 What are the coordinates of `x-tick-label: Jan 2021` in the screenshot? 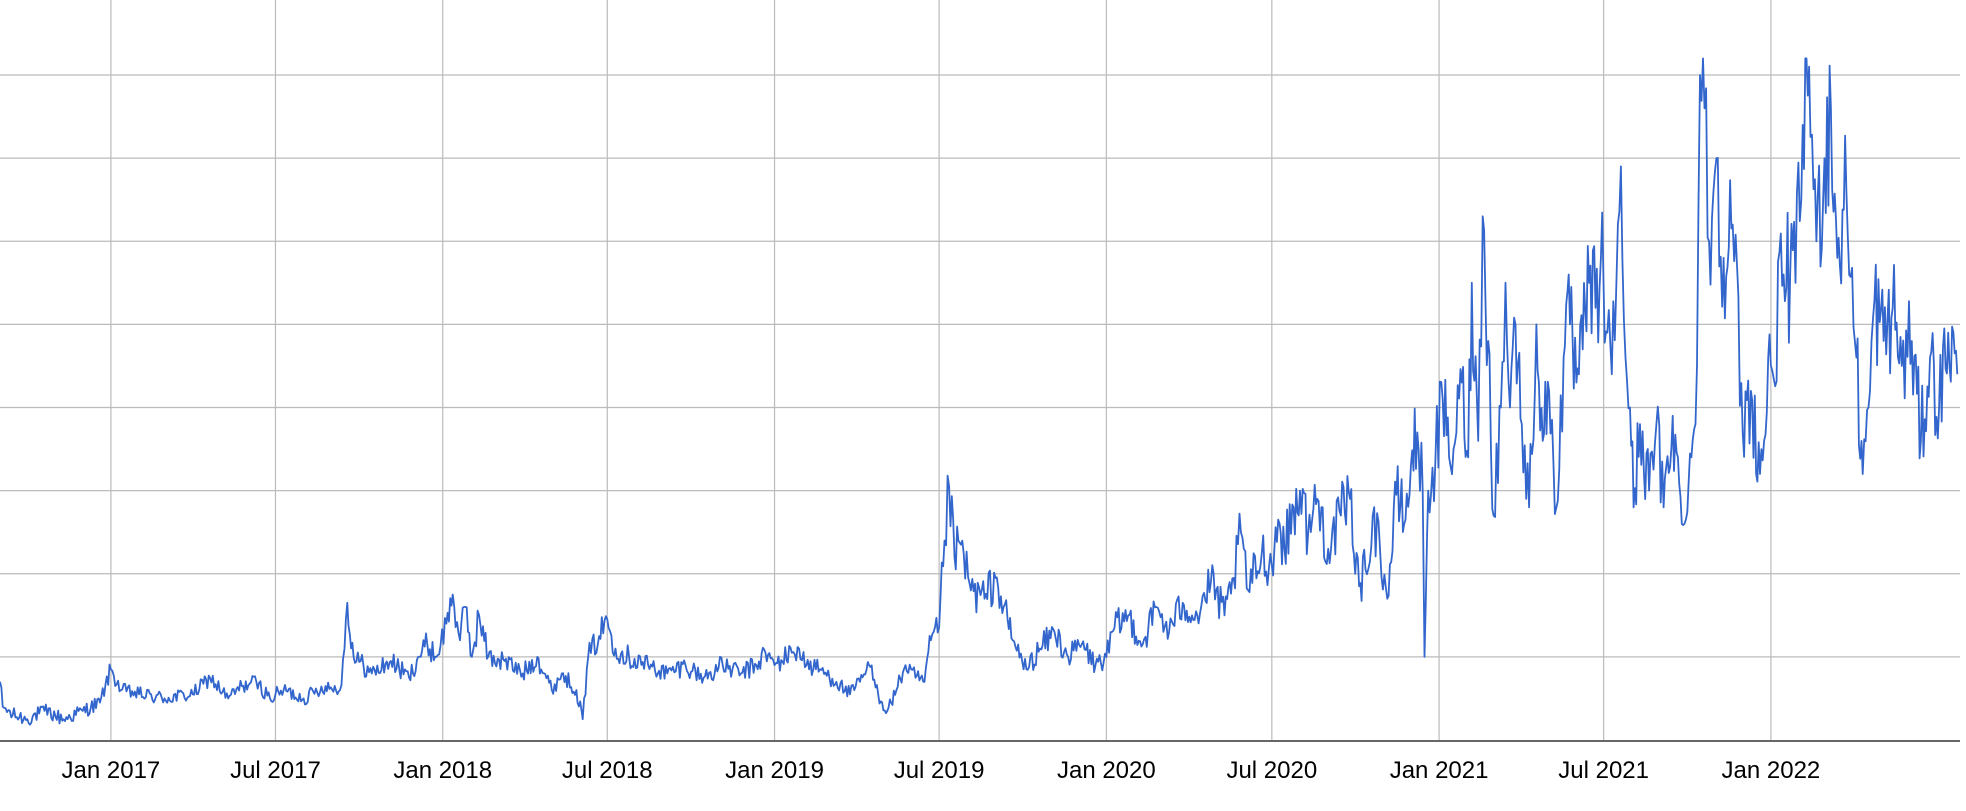 It's located at (1439, 770).